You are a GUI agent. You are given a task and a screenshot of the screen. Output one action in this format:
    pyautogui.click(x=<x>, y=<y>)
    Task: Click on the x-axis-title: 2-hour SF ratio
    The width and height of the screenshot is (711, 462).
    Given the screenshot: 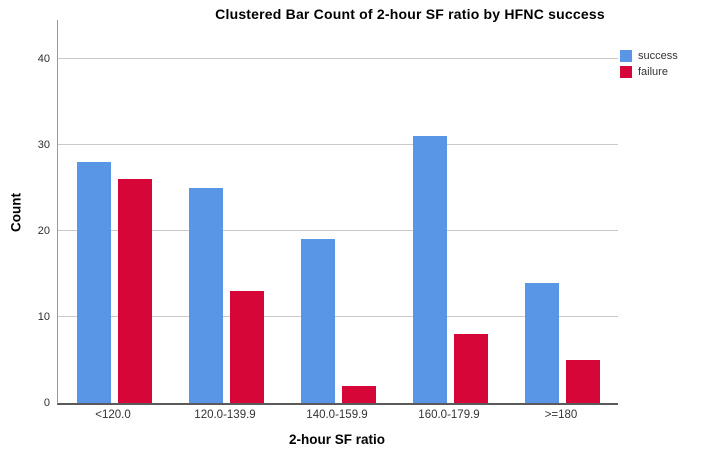 What is the action you would take?
    pyautogui.click(x=336, y=439)
    